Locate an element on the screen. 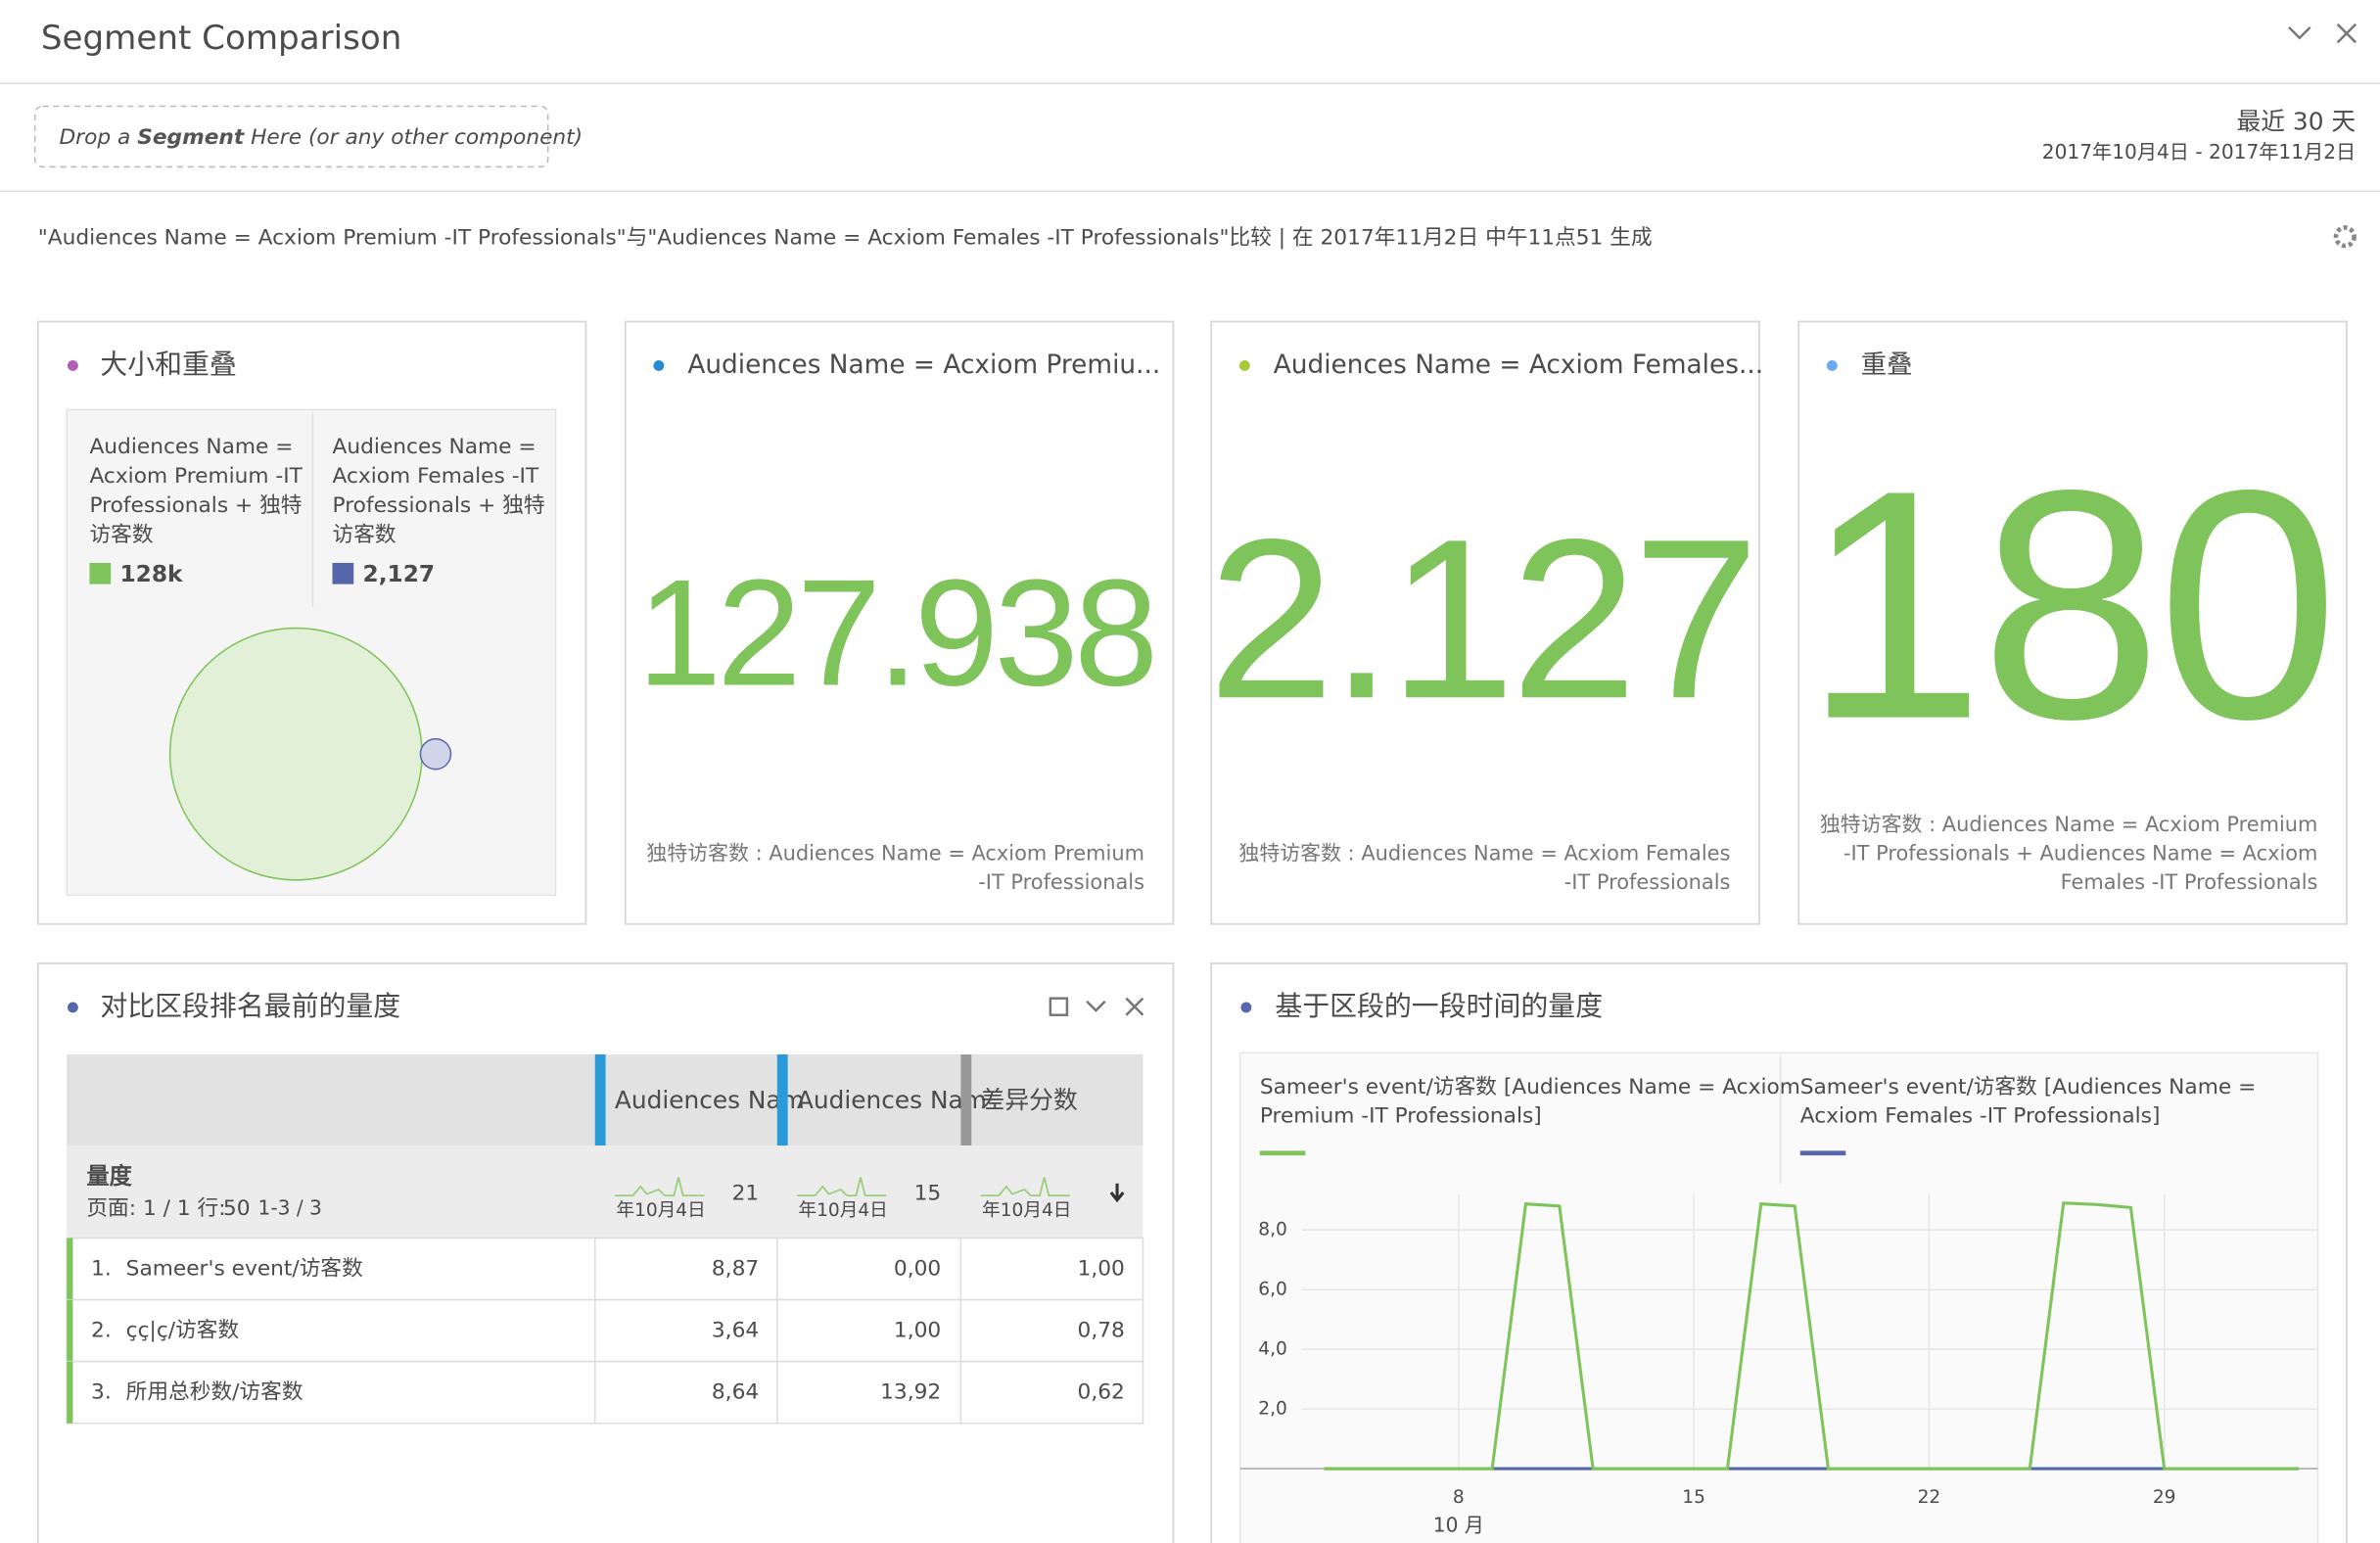 This screenshot has height=1543, width=2380. column-total: 15 is located at coordinates (928, 1194).